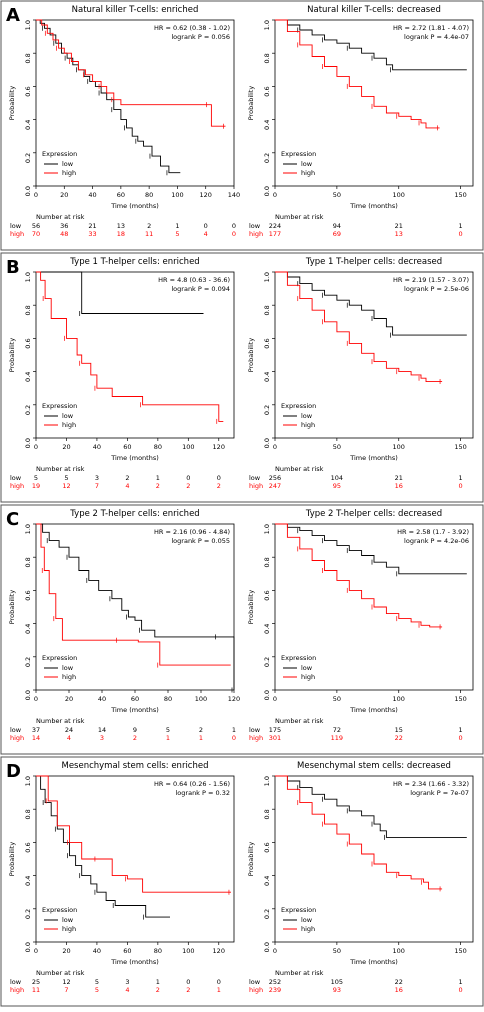 The image size is (484, 1012). I want to click on risk-count-high: 3, so click(102, 738).